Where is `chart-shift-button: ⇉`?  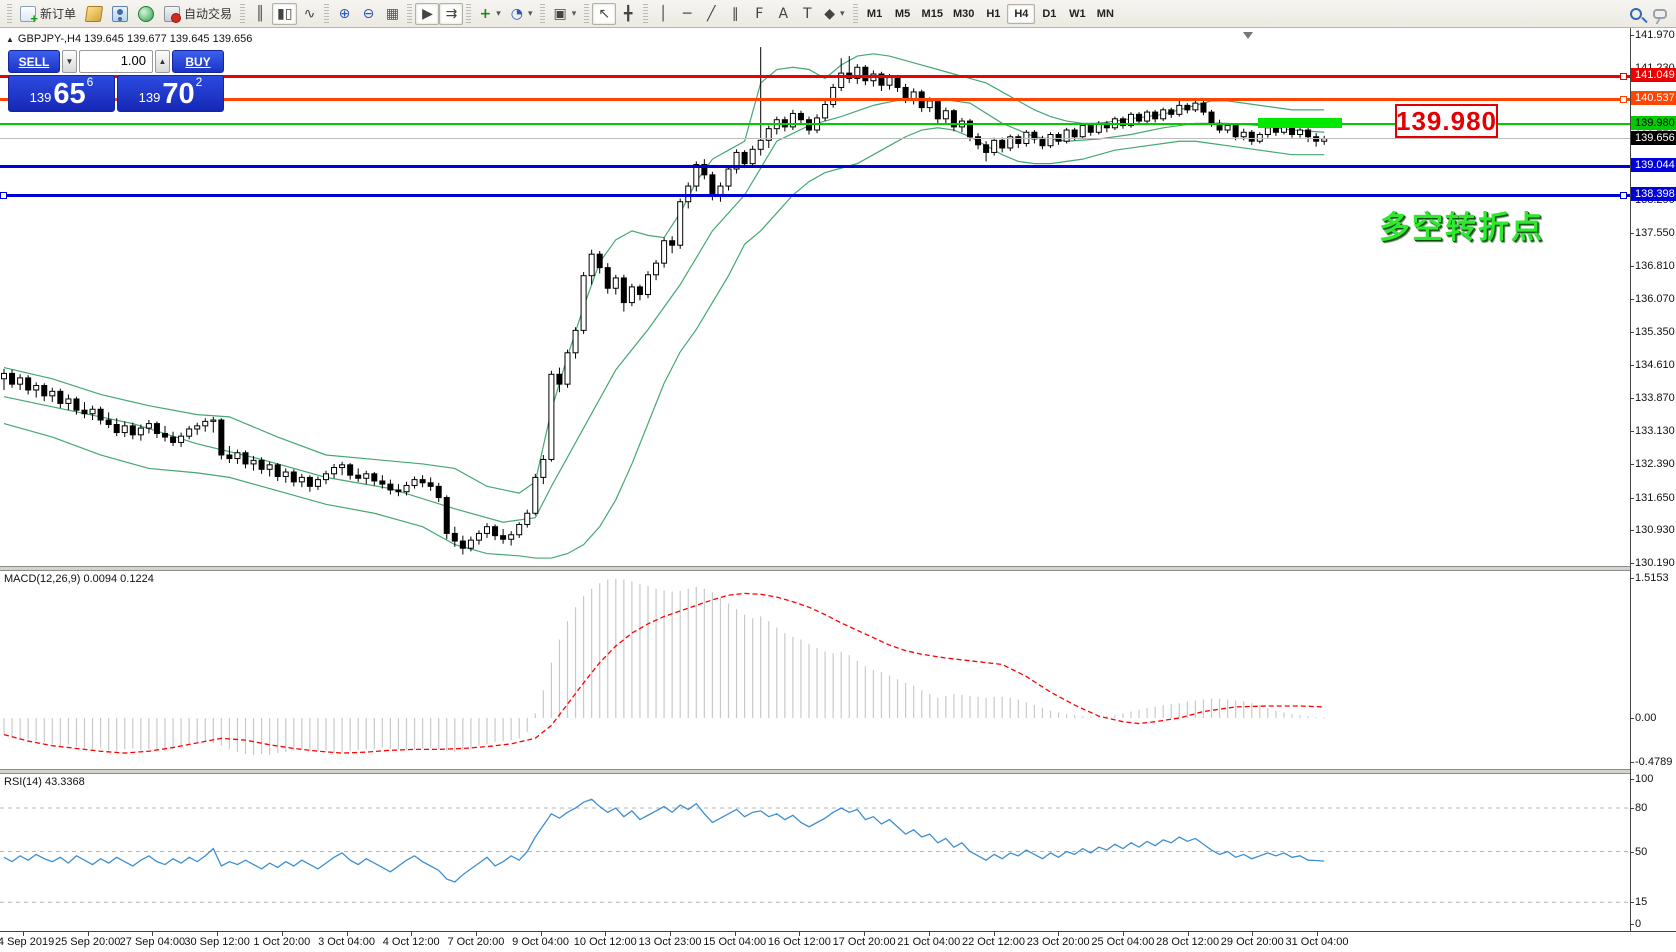
chart-shift-button: ⇉ is located at coordinates (451, 13).